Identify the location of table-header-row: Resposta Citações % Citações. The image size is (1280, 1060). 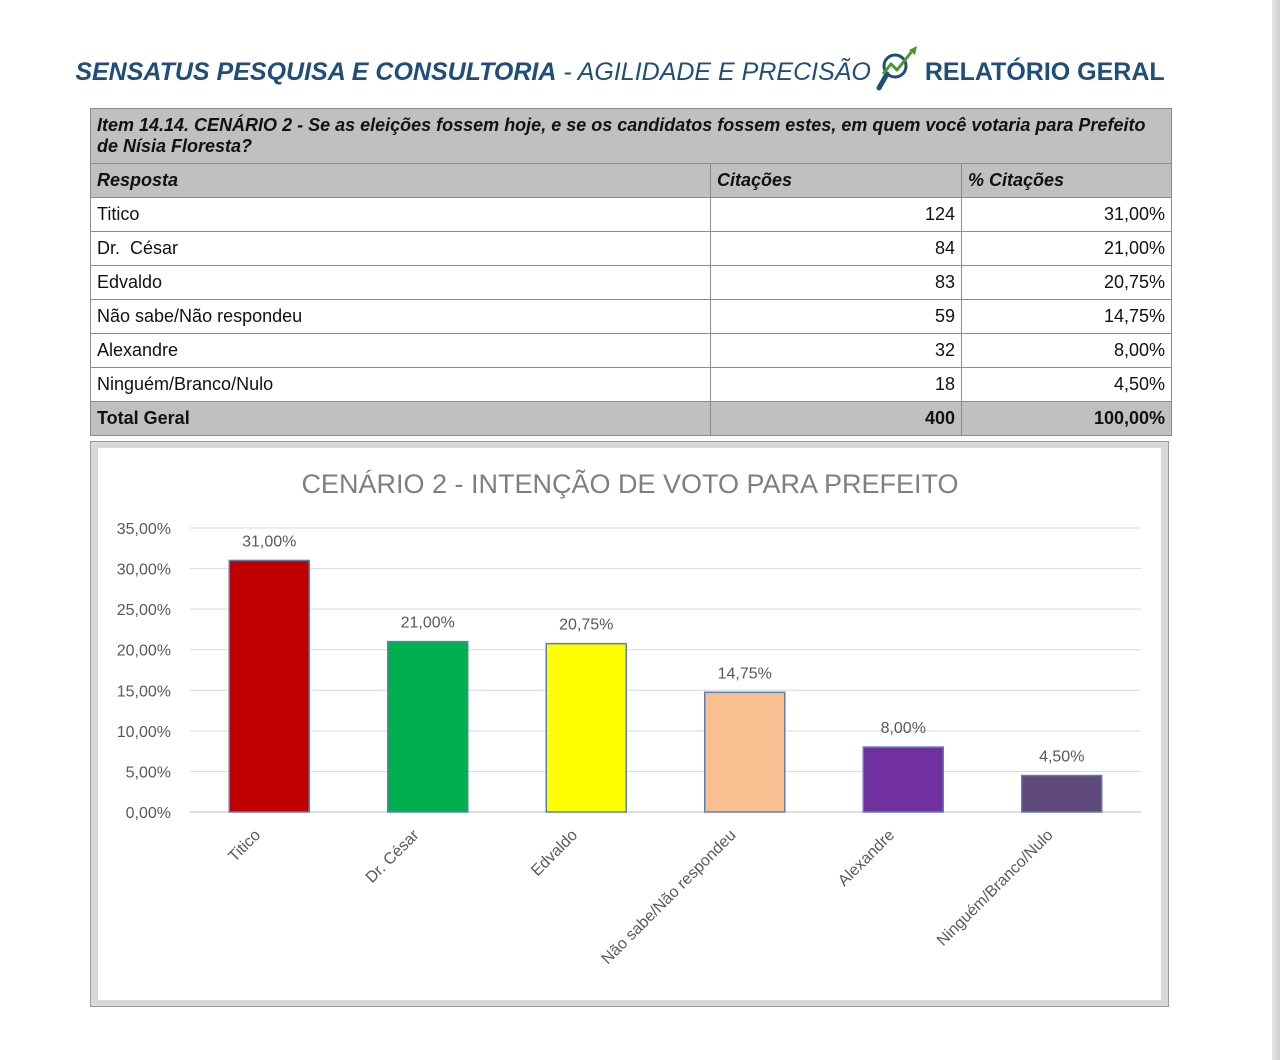
(631, 180).